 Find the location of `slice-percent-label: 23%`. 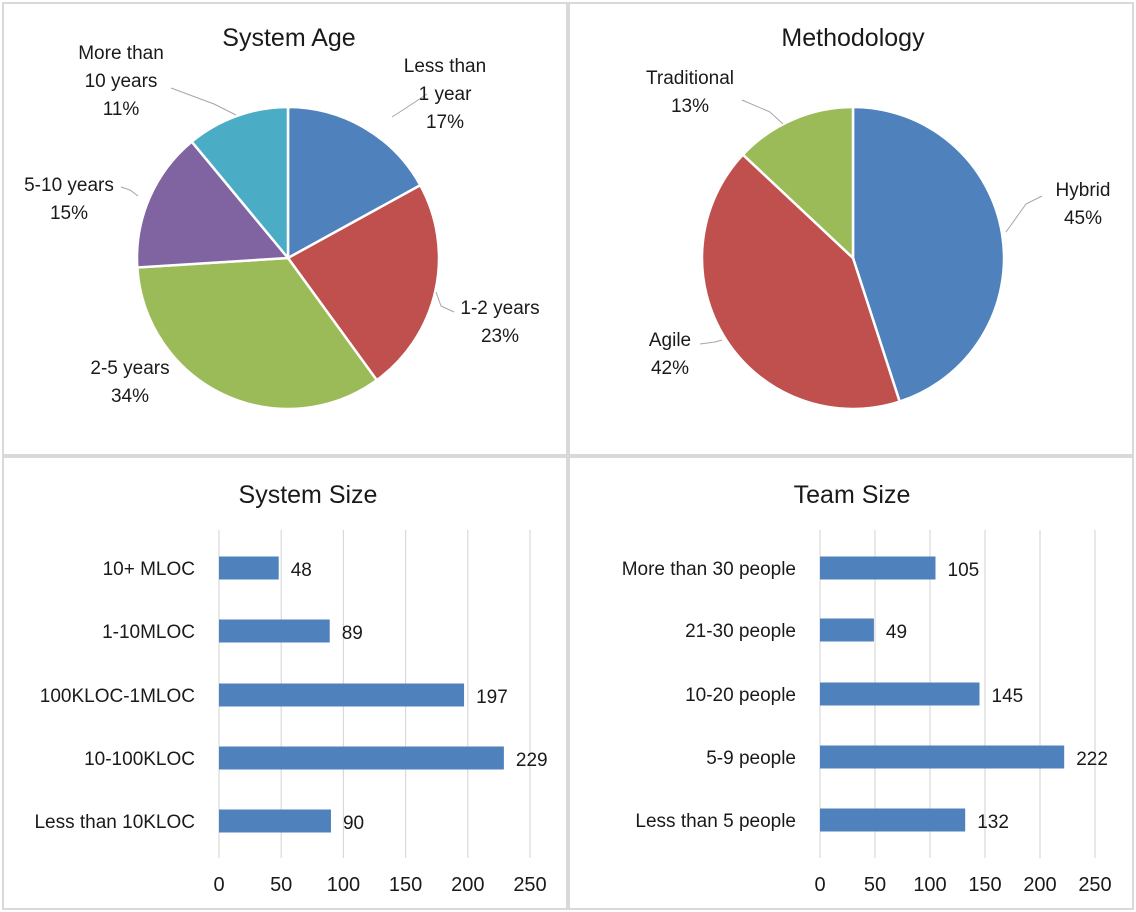

slice-percent-label: 23% is located at coordinates (500, 336).